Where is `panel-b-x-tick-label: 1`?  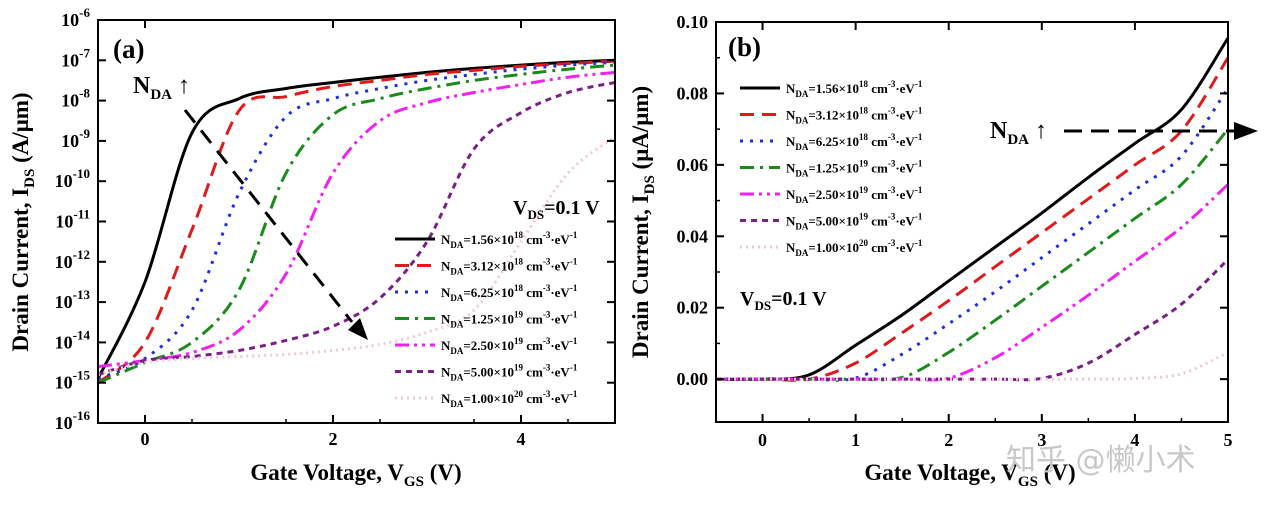
panel-b-x-tick-label: 1 is located at coordinates (855, 440).